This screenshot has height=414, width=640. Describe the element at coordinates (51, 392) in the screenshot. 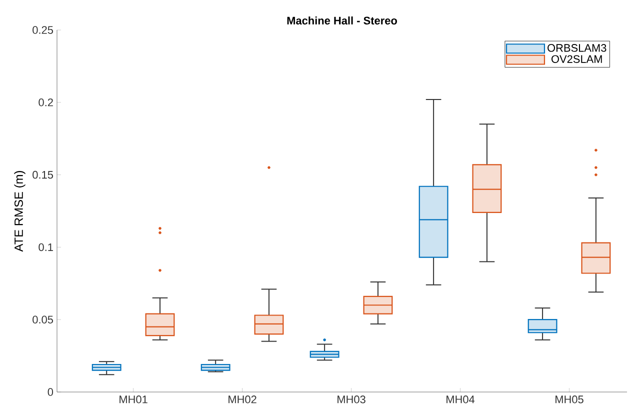

I see `y-tick-label: 0` at that location.